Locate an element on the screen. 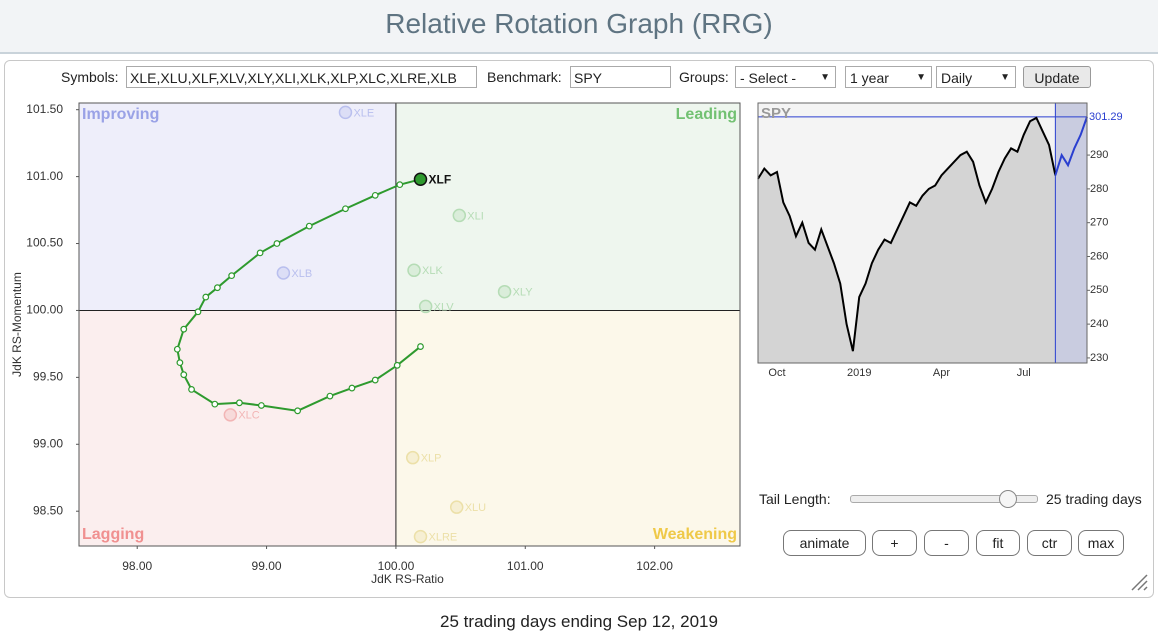 This screenshot has height=640, width=1158. x-tick-label: Oct is located at coordinates (776, 373).